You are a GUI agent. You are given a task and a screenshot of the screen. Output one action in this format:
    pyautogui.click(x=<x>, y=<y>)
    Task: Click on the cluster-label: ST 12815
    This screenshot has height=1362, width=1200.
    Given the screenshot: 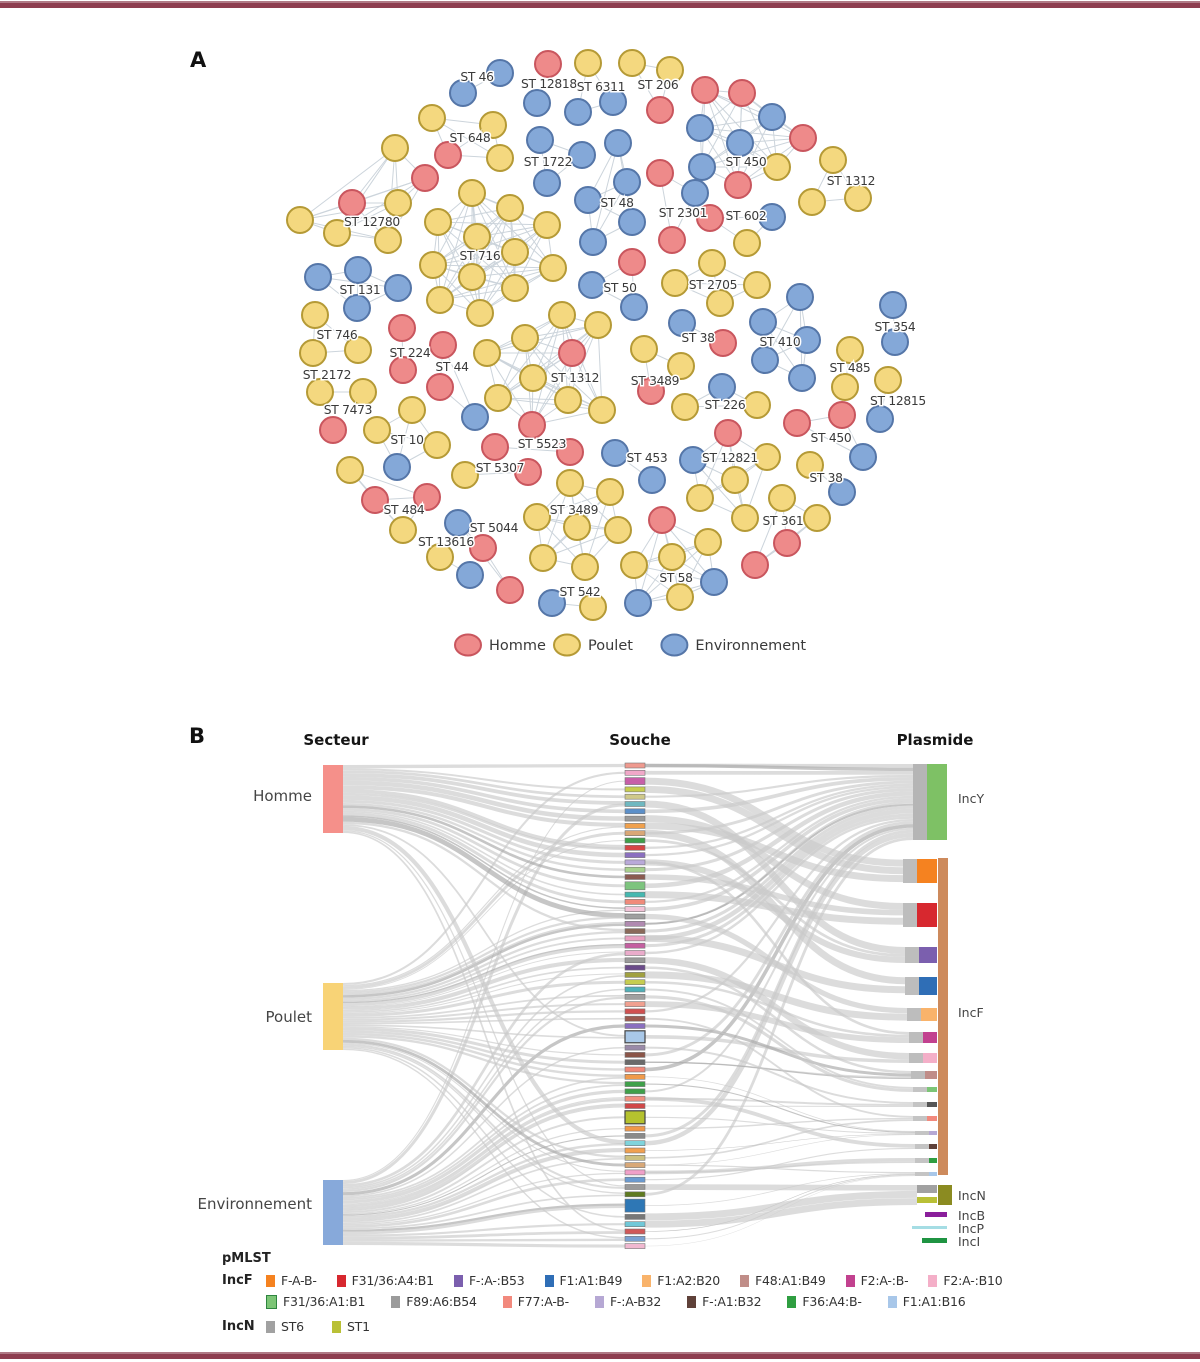 What is the action you would take?
    pyautogui.click(x=898, y=401)
    